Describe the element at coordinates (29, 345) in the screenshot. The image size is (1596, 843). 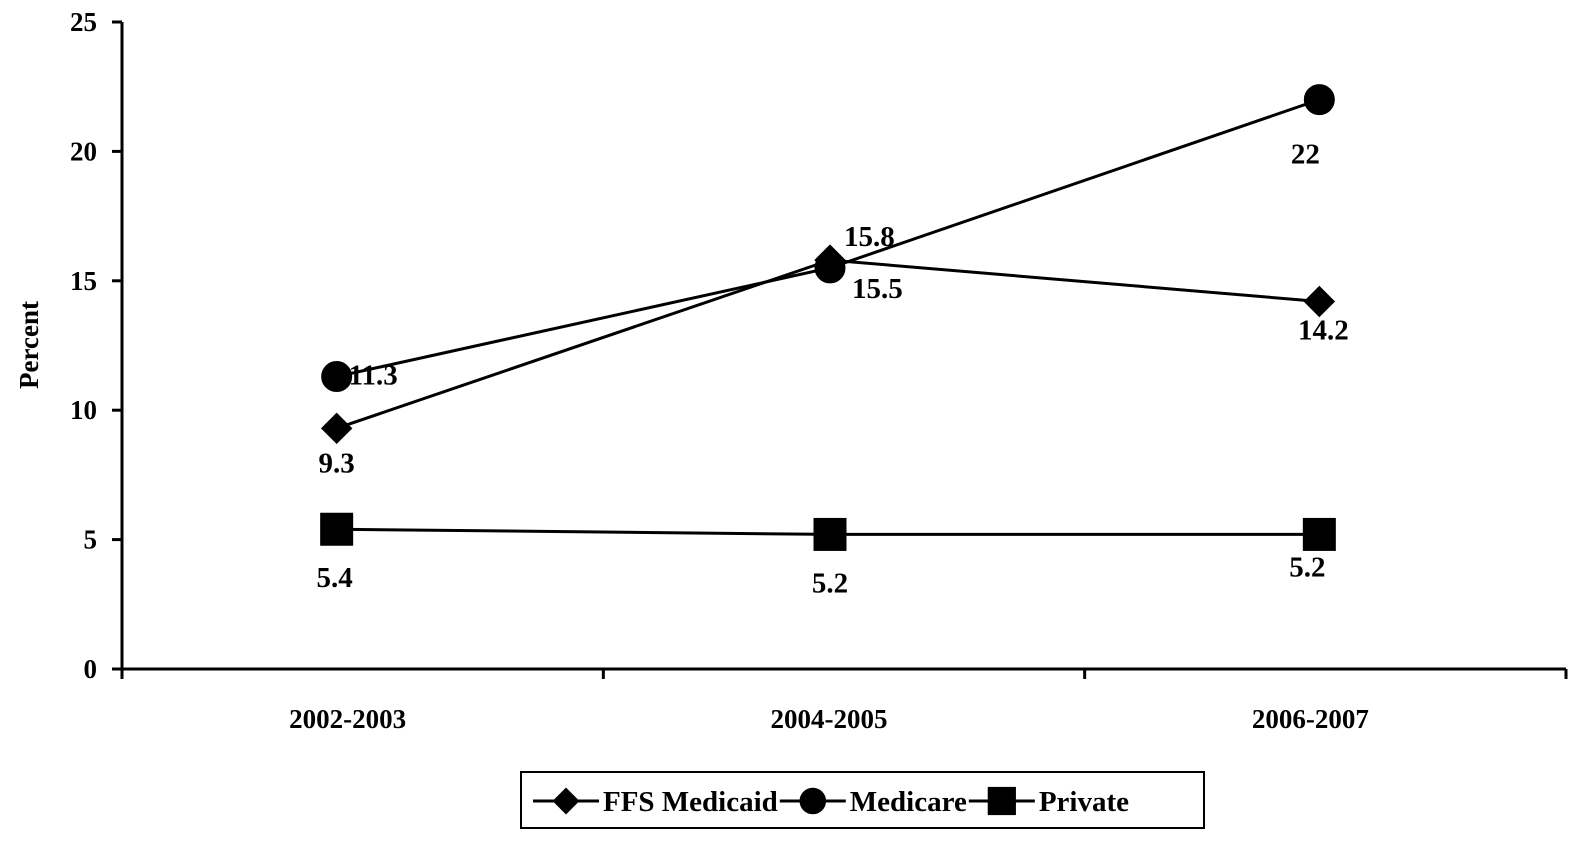
I see `y-axis-label: Percent` at that location.